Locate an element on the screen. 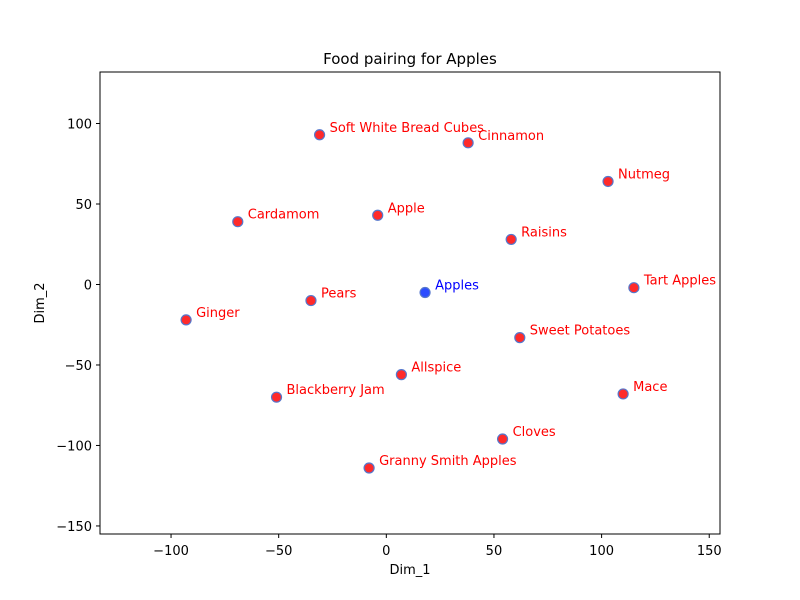 This screenshot has width=800, height=600. y-tick-label: 50 is located at coordinates (83, 205).